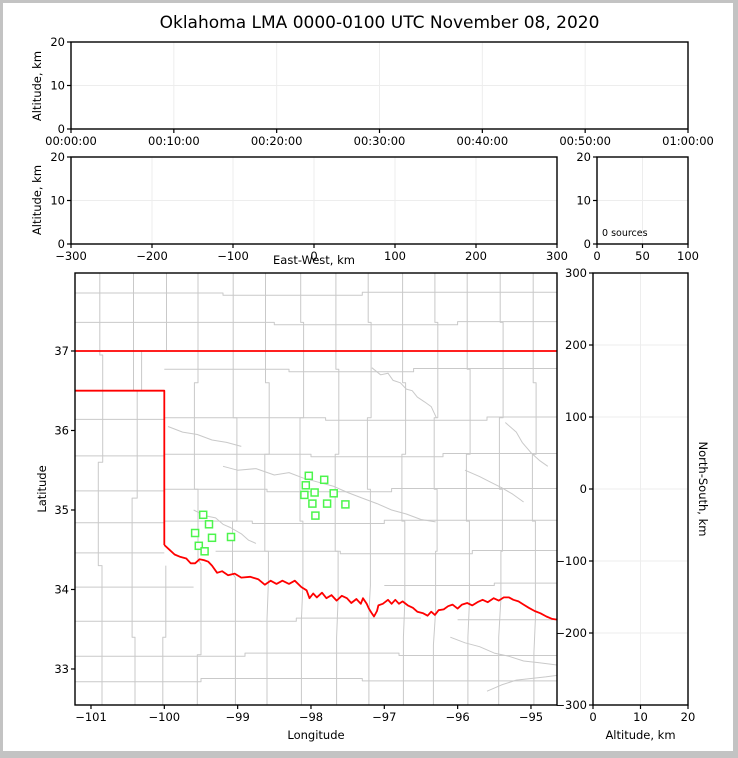  I want to click on y-tick-label: −200, so click(571, 633).